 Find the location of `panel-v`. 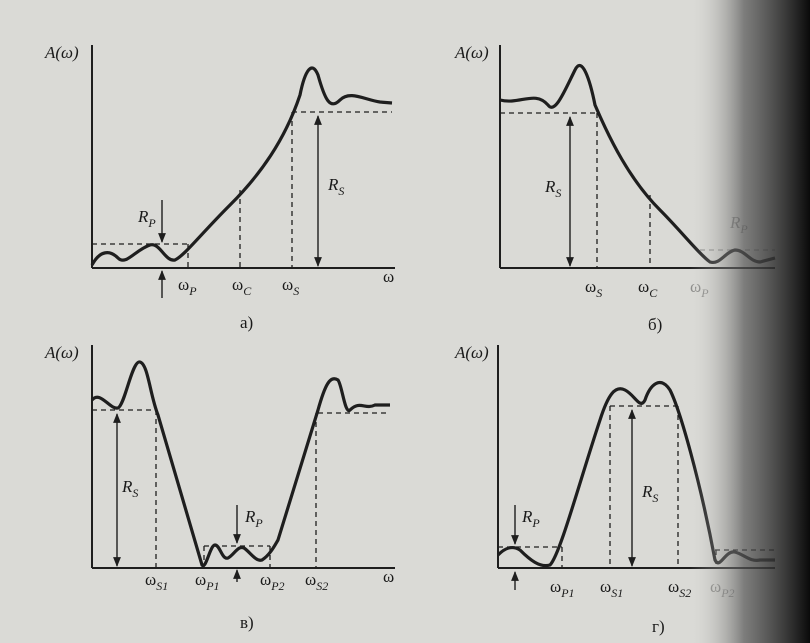

panel-v is located at coordinates (242, 463).